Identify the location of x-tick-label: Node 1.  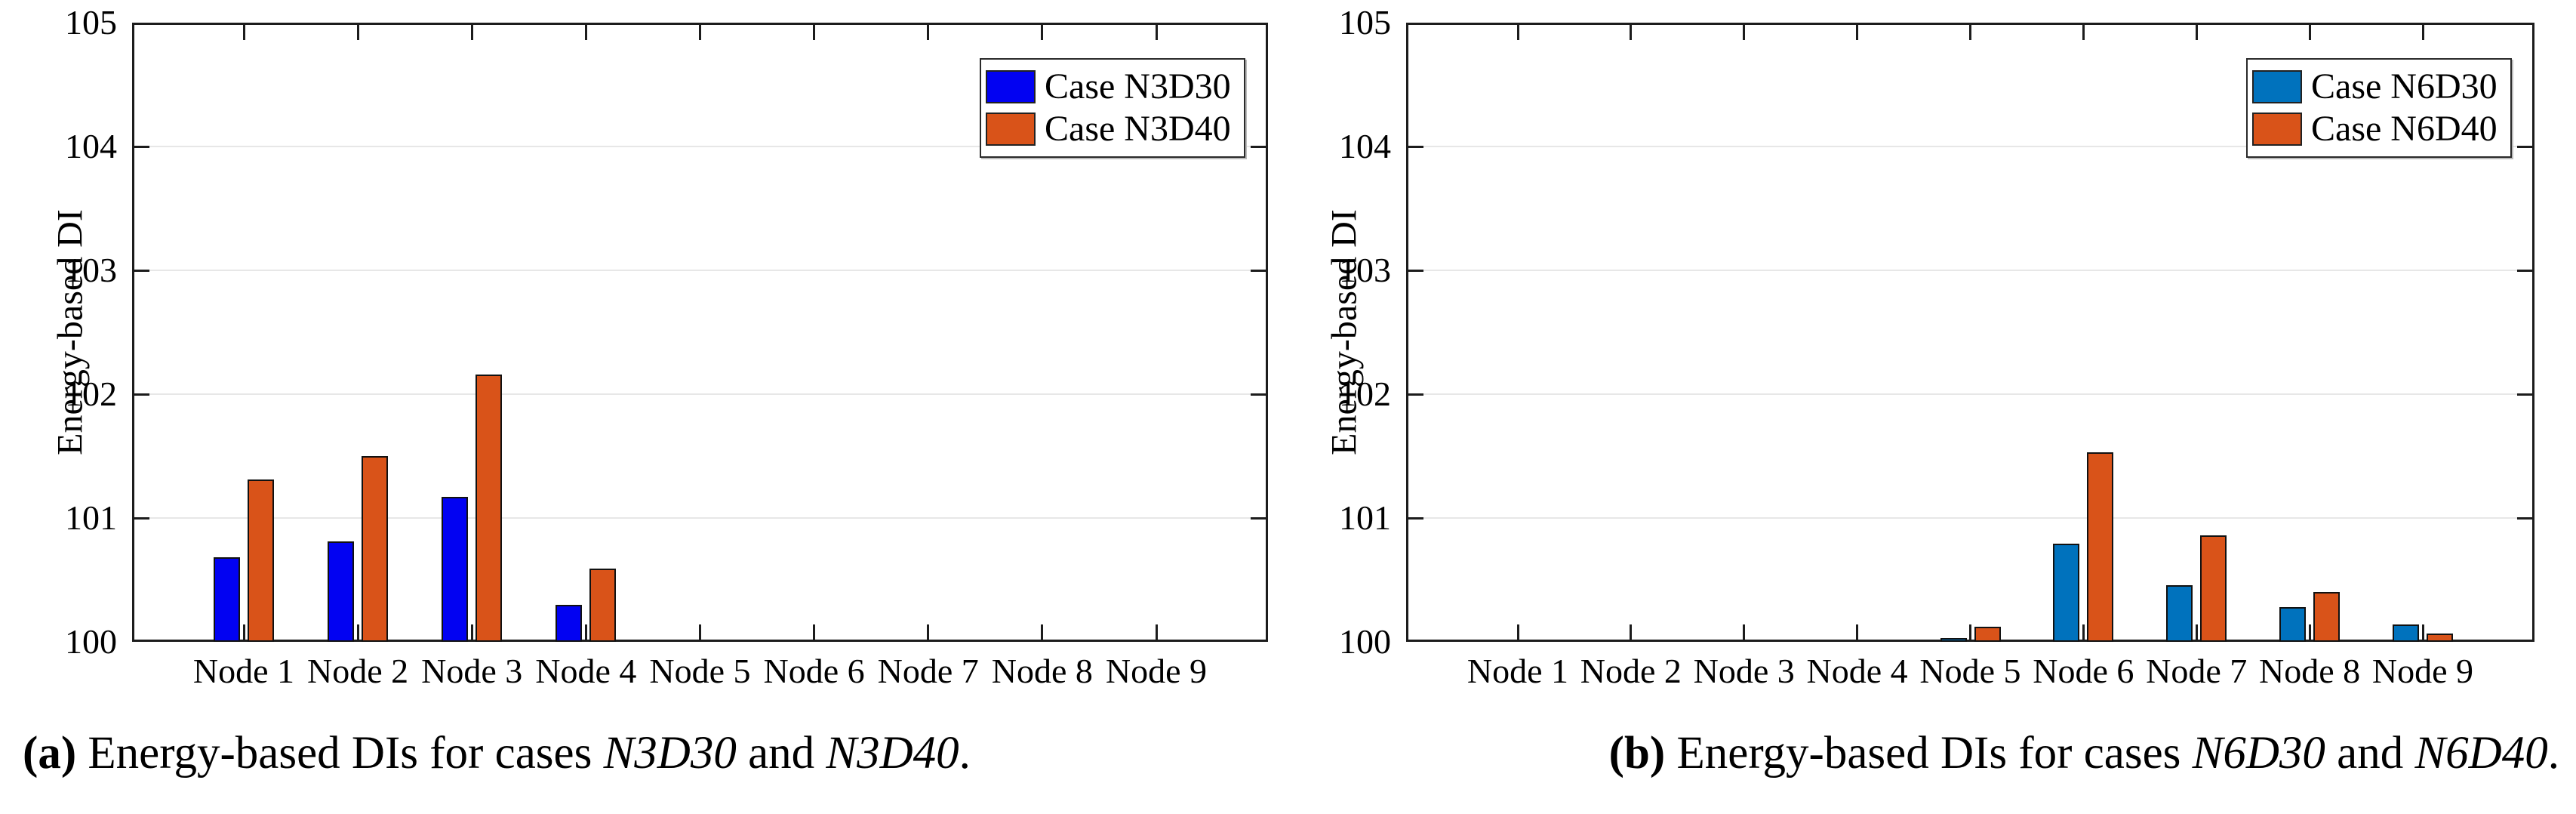
(1518, 671).